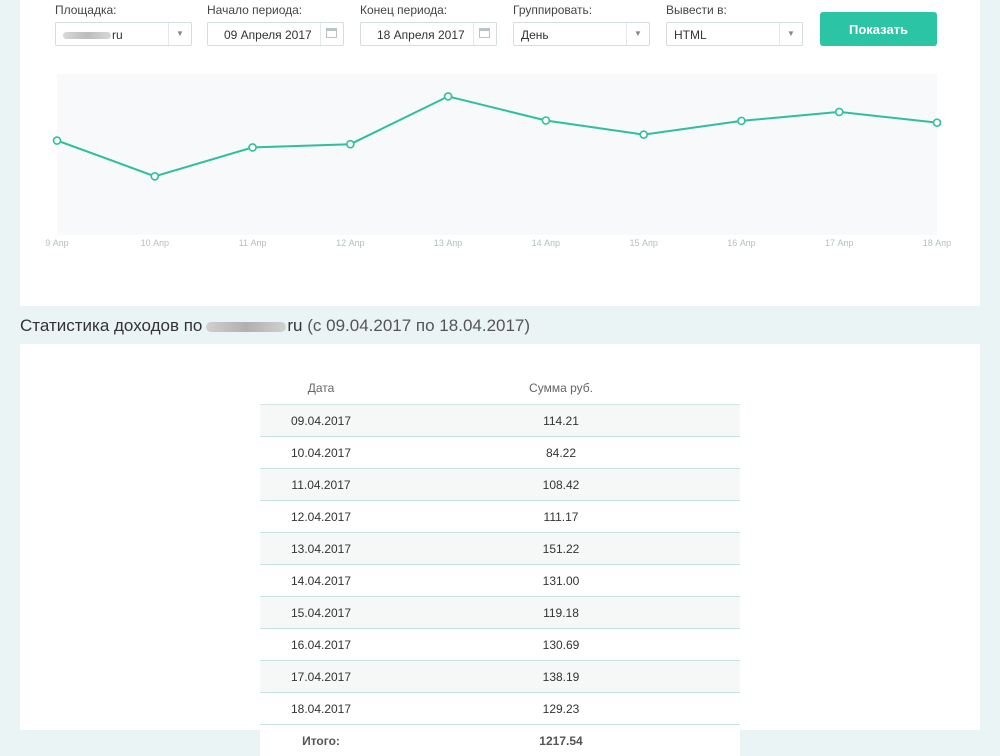  What do you see at coordinates (561, 709) in the screenshot?
I see `amount-cell: 129.23` at bounding box center [561, 709].